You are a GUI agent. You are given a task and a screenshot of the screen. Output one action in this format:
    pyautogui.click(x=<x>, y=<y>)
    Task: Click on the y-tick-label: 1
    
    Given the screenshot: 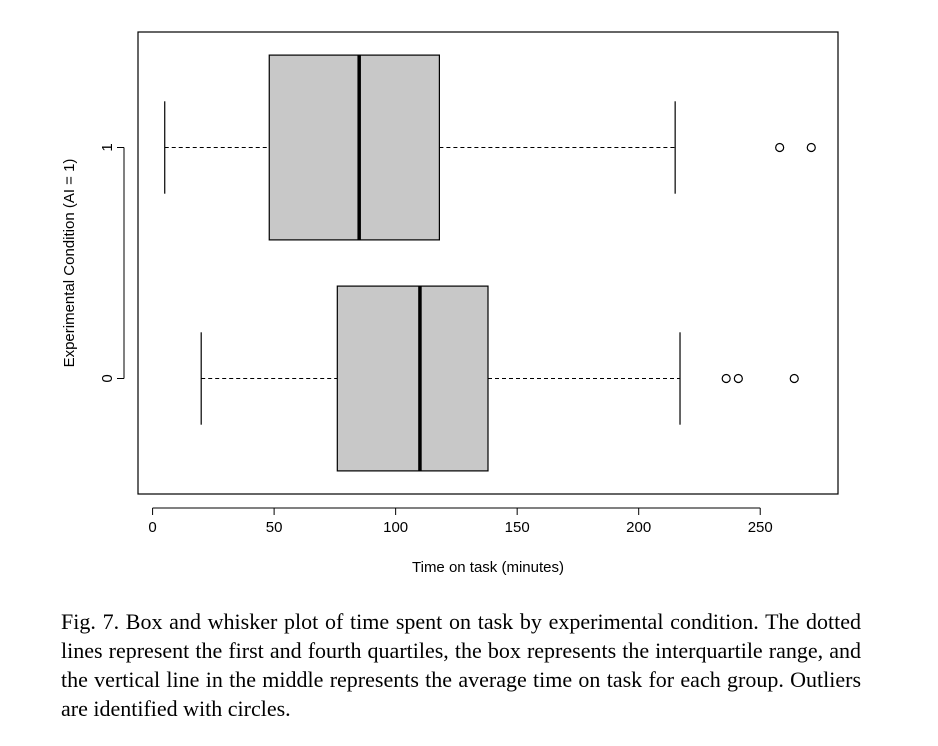 What is the action you would take?
    pyautogui.click(x=107, y=147)
    